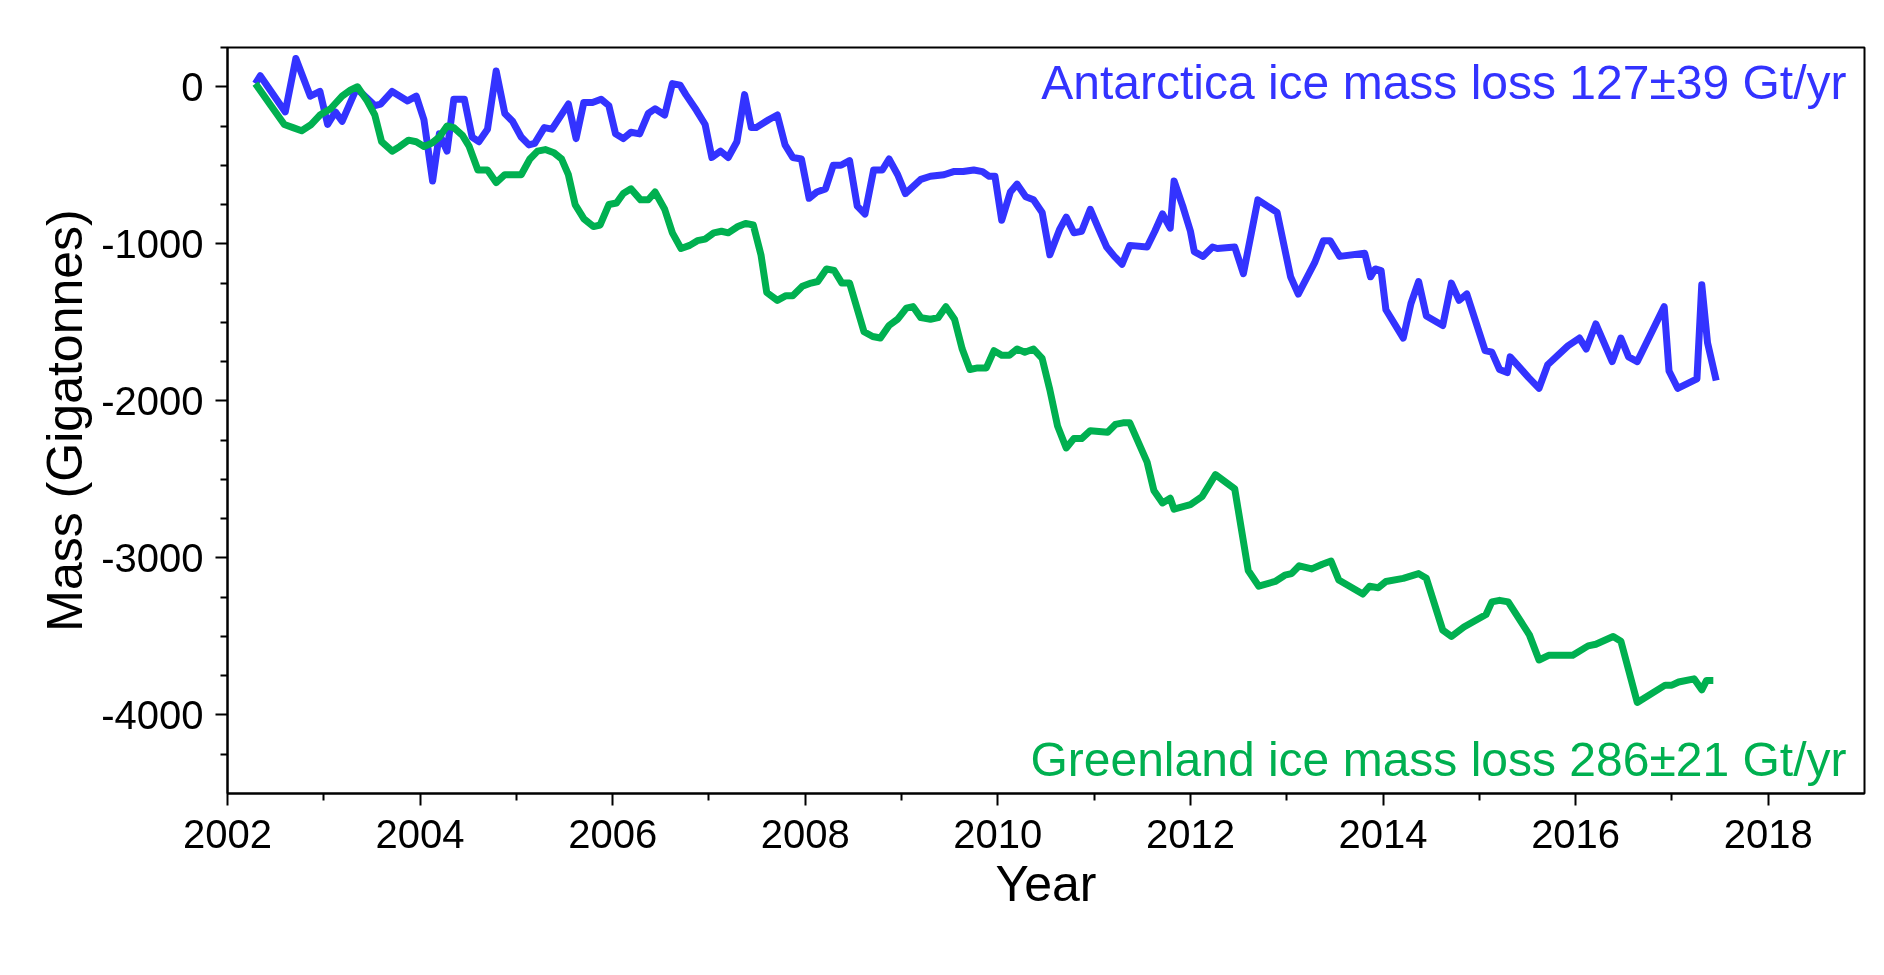 The width and height of the screenshot is (1884, 975). What do you see at coordinates (1768, 833) in the screenshot?
I see `x-tick-label: 2018` at bounding box center [1768, 833].